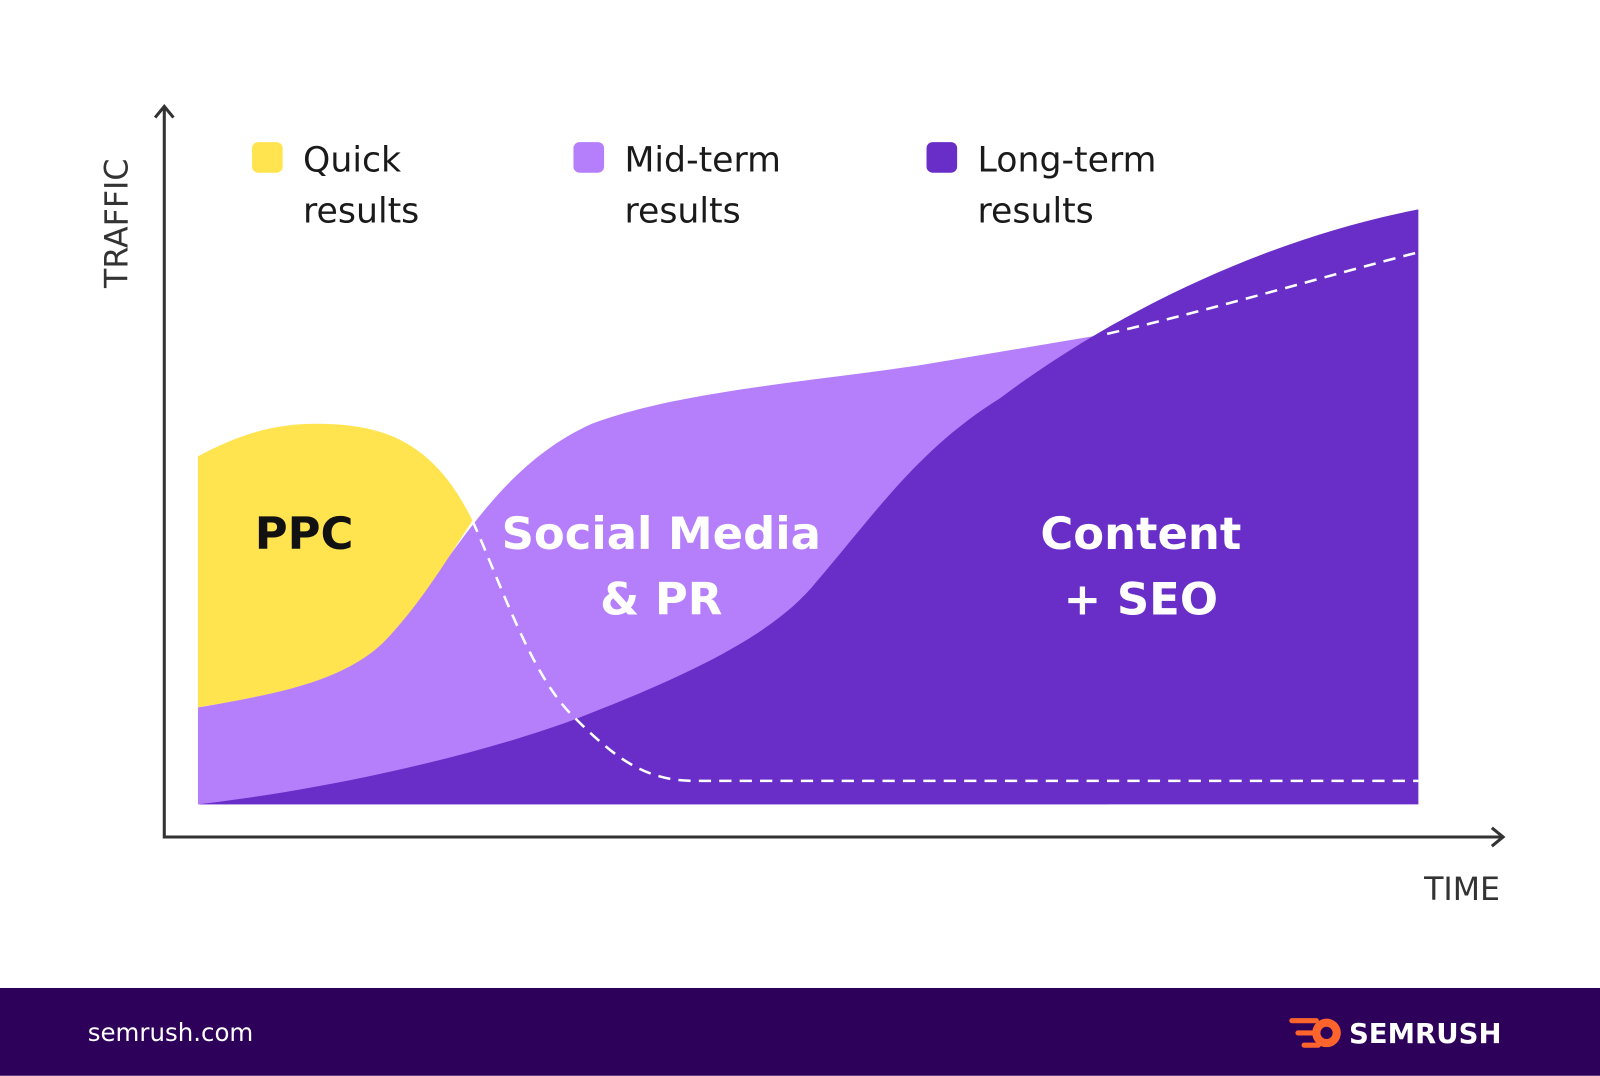 This screenshot has width=1600, height=1076. Describe the element at coordinates (702, 186) in the screenshot. I see `legend-label: Mid-term results` at that location.